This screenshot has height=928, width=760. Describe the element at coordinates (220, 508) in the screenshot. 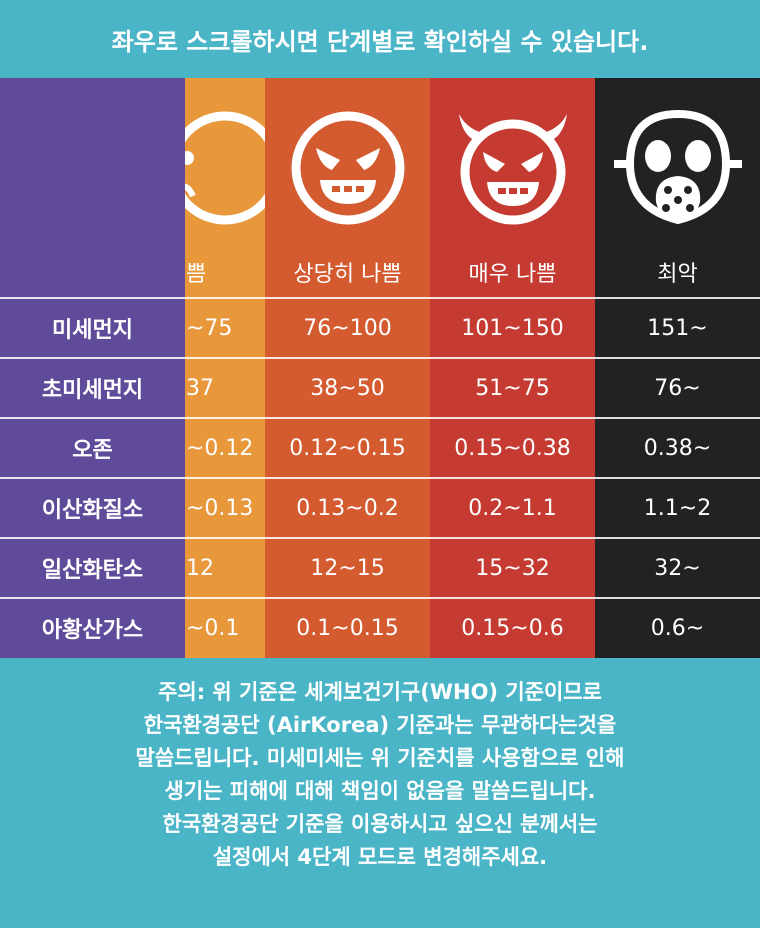

I see `value-cell: ~0.13` at that location.